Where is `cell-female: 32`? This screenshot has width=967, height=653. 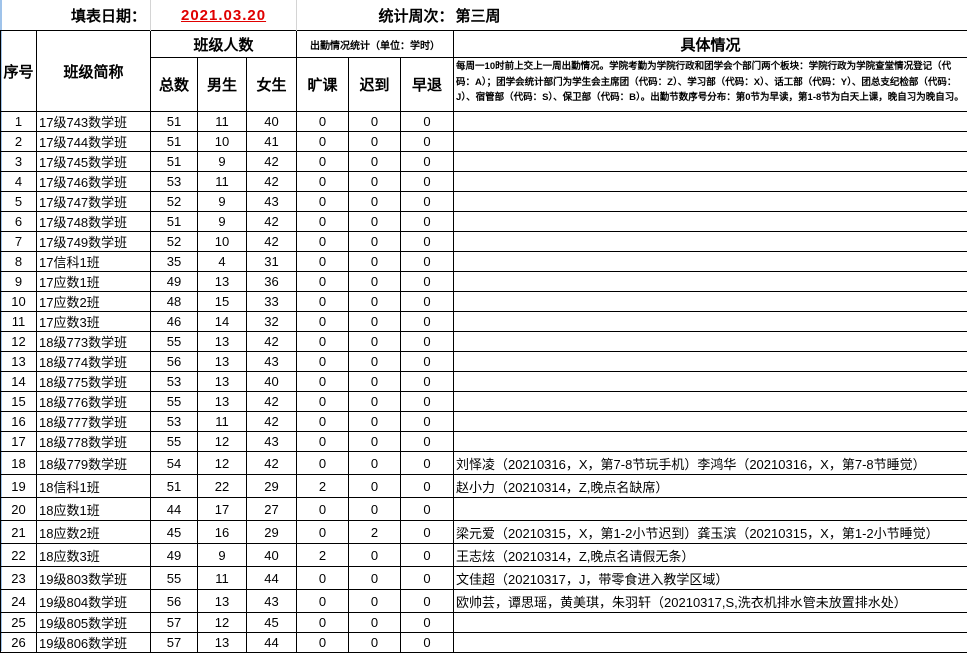
cell-female: 32 is located at coordinates (272, 322).